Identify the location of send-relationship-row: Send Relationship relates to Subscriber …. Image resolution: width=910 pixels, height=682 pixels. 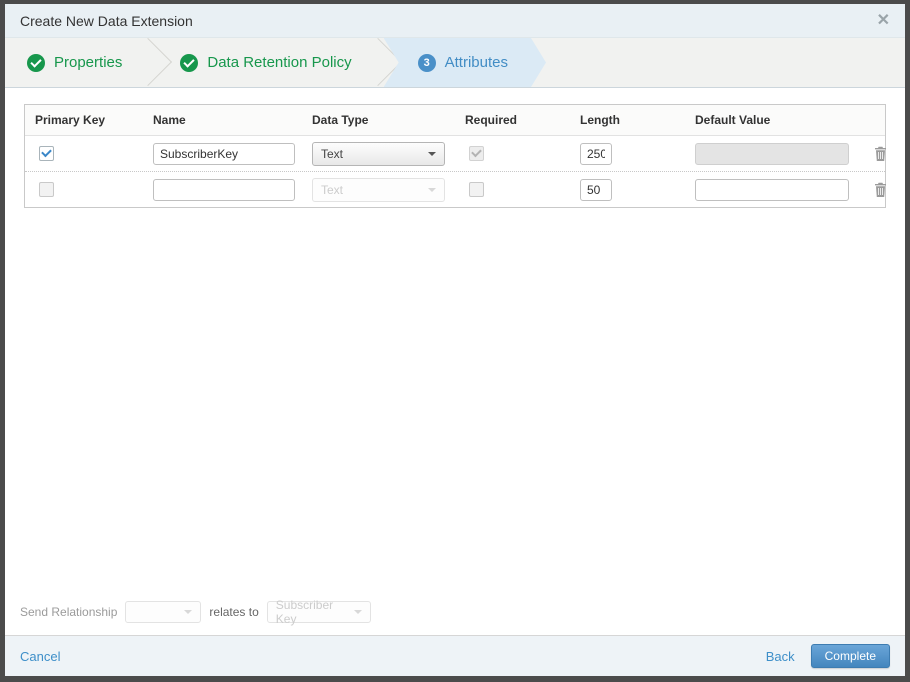
(455, 613).